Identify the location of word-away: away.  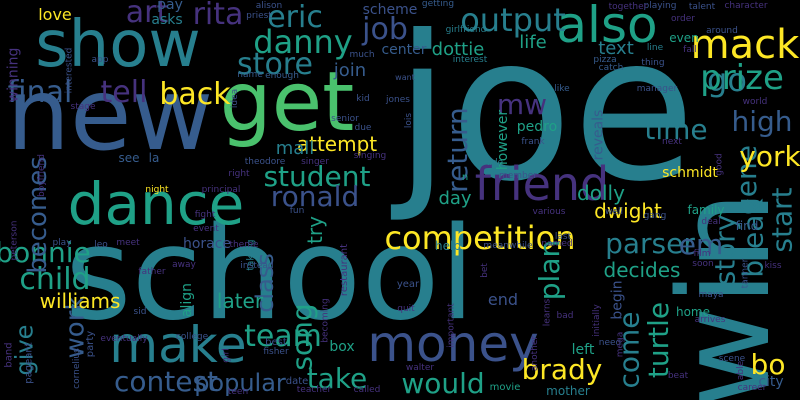
(184, 264).